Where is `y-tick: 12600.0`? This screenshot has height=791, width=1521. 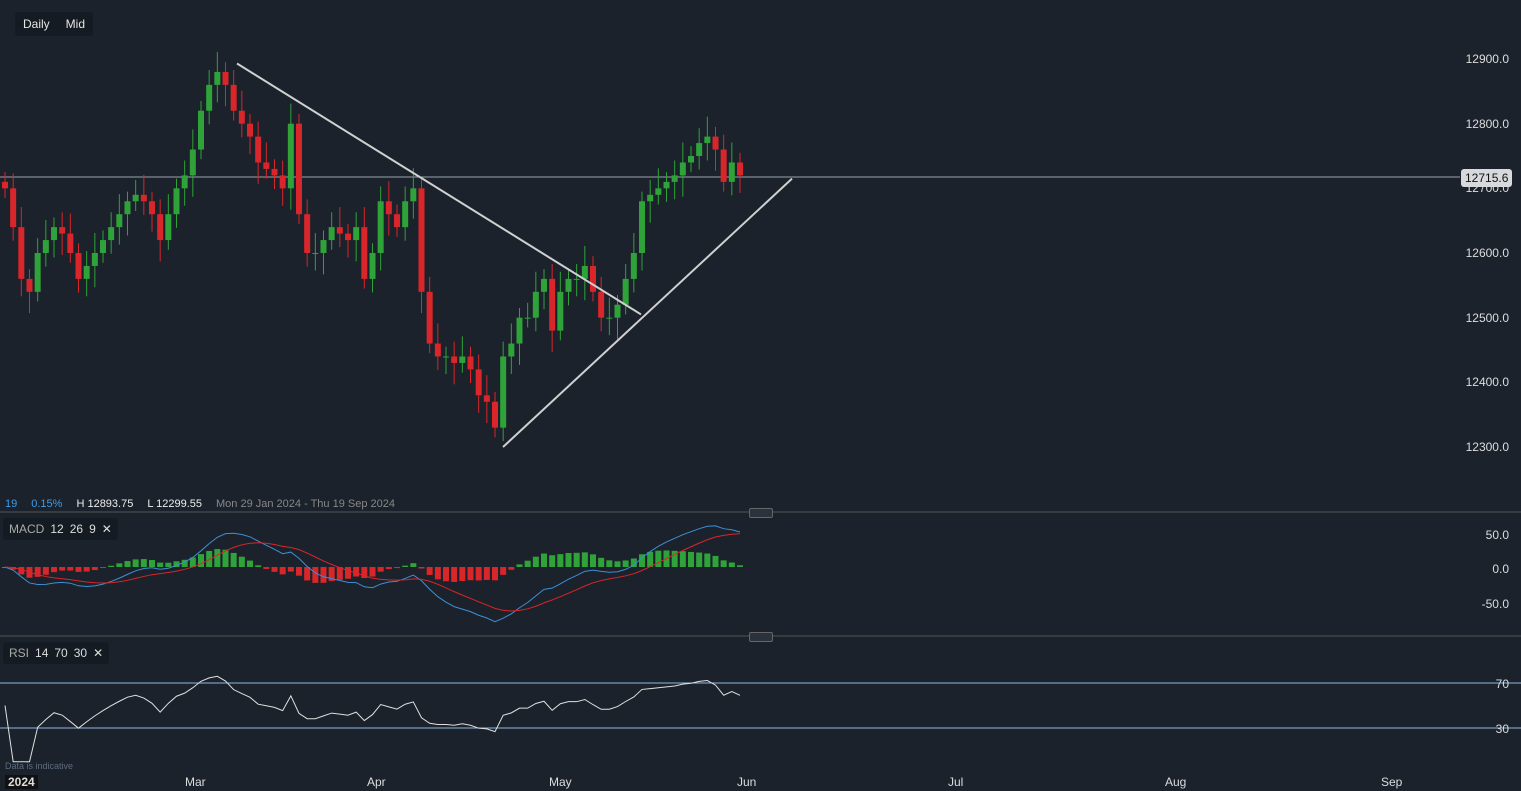 y-tick: 12600.0 is located at coordinates (1487, 253).